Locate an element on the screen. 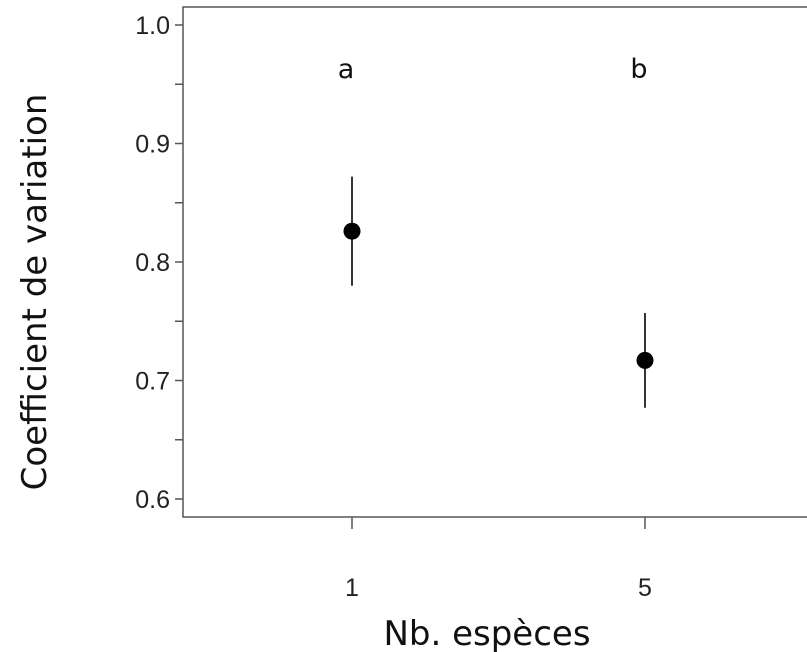 This screenshot has height=652, width=807. annotation-label: a is located at coordinates (346, 69).